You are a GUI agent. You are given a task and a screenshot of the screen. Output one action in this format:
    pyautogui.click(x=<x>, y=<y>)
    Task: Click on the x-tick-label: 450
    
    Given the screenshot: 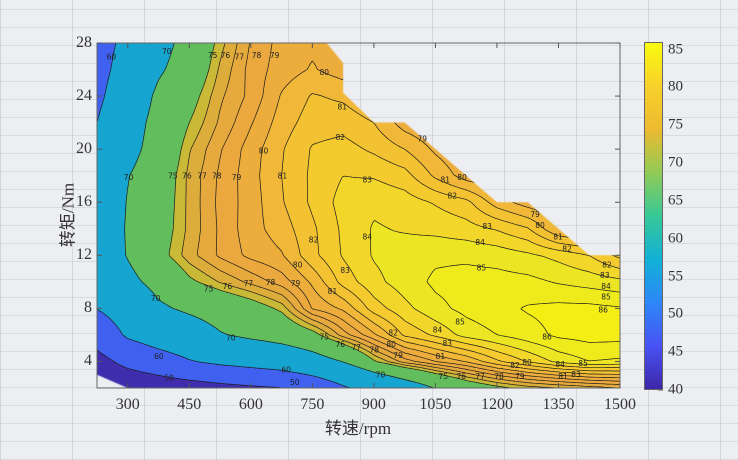 What is the action you would take?
    pyautogui.click(x=189, y=404)
    